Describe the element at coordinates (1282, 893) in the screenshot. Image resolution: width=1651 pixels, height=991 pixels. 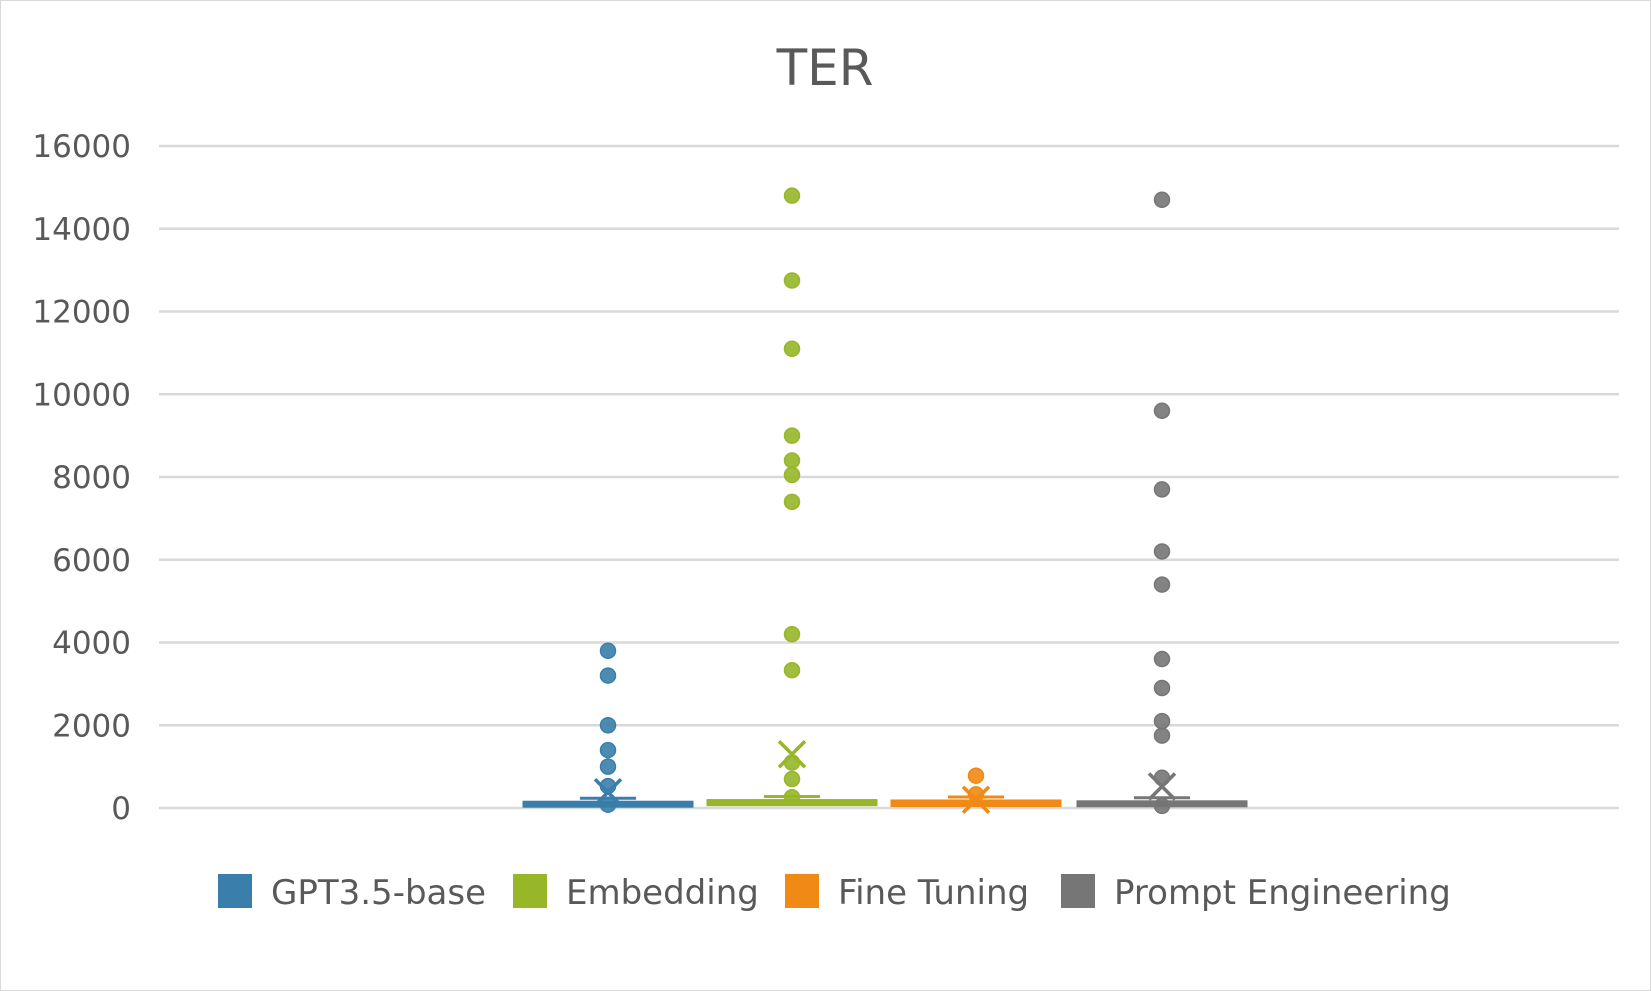
I see `legend-label: Prompt Engineering` at that location.